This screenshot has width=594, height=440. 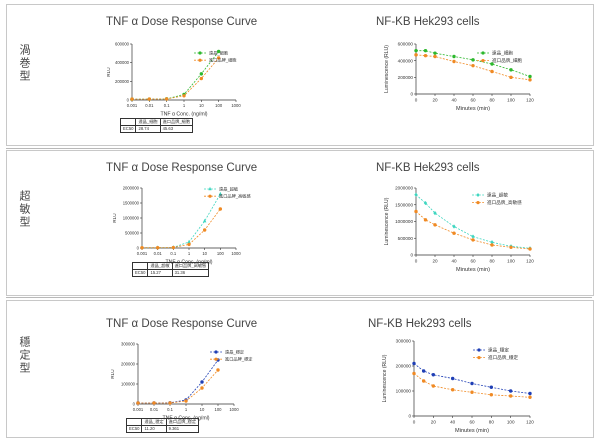 I want to click on dose-chart-title-3: TNF α Dose Response Curve, so click(x=182, y=324).